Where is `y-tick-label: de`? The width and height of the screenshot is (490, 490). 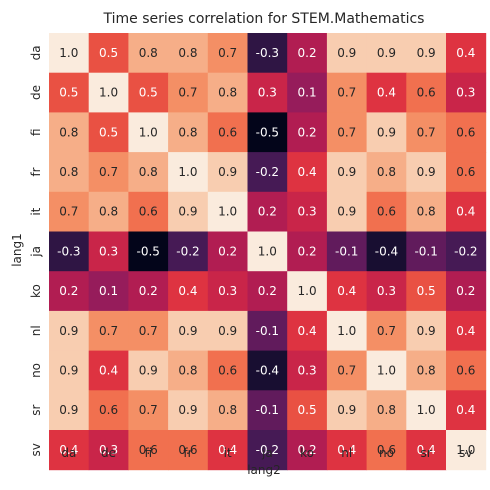
y-tick-label: de is located at coordinates (36, 92).